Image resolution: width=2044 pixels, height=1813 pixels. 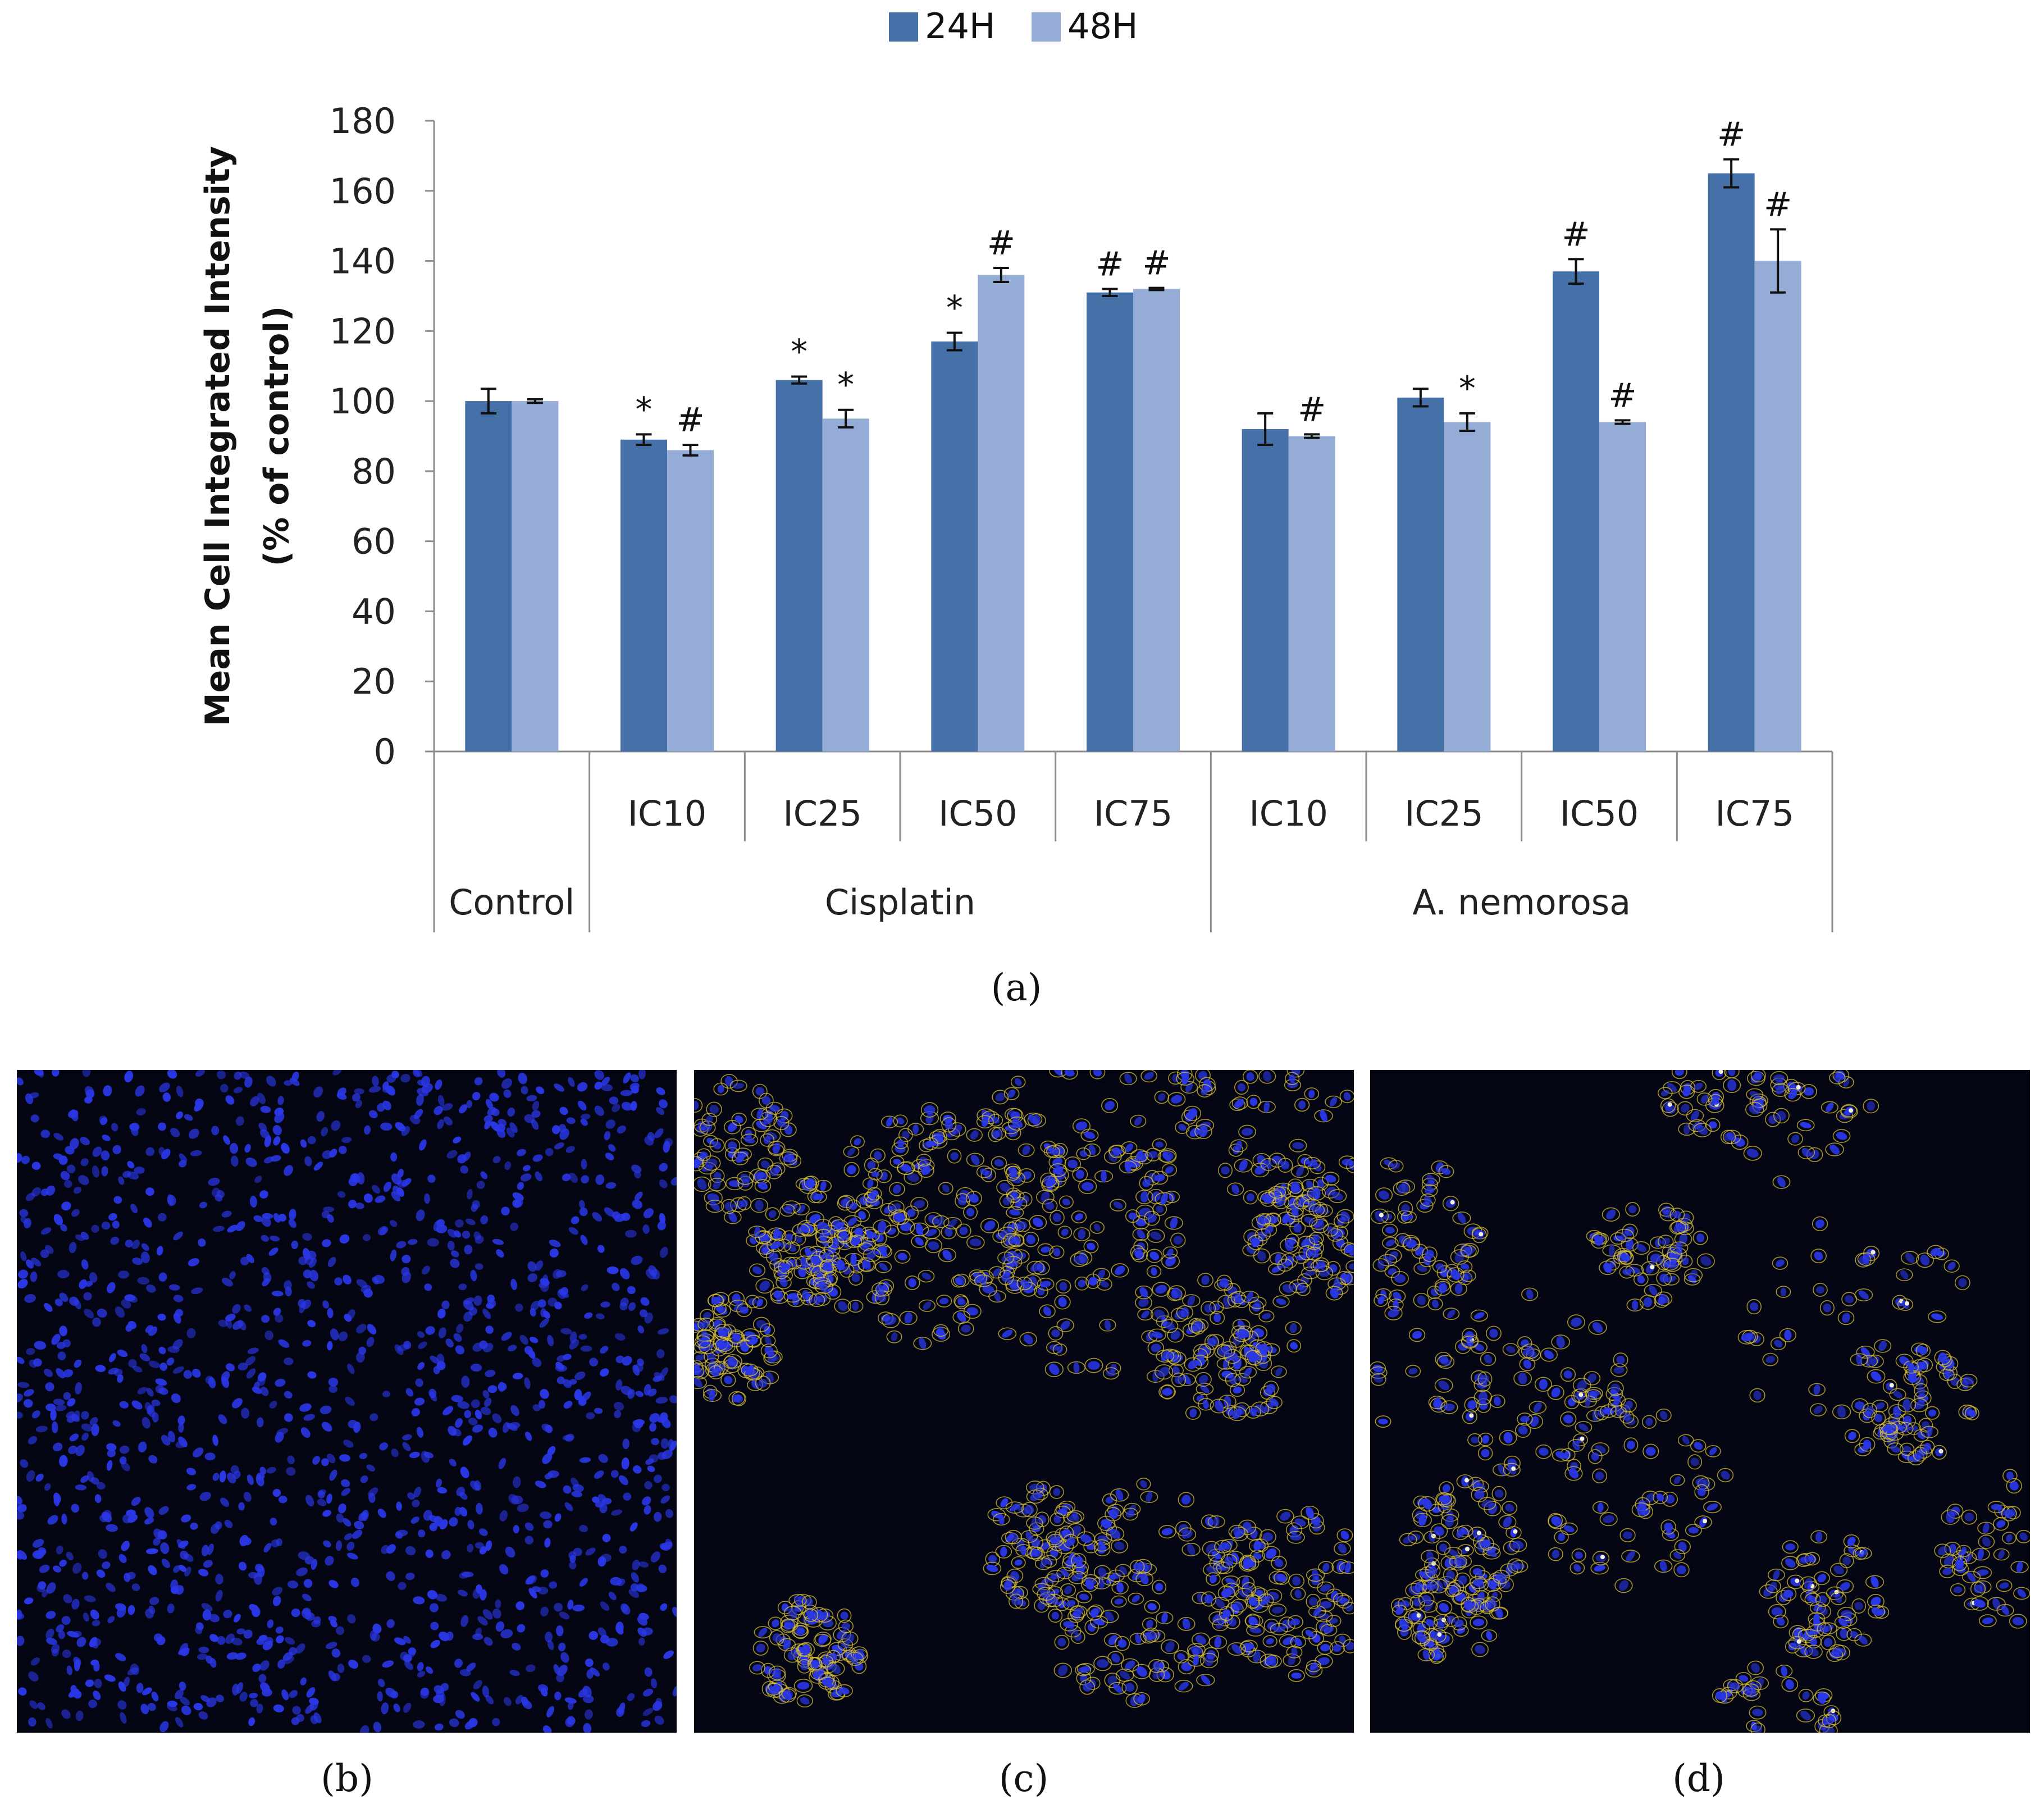 What do you see at coordinates (374, 681) in the screenshot?
I see `y-tick-label: 20` at bounding box center [374, 681].